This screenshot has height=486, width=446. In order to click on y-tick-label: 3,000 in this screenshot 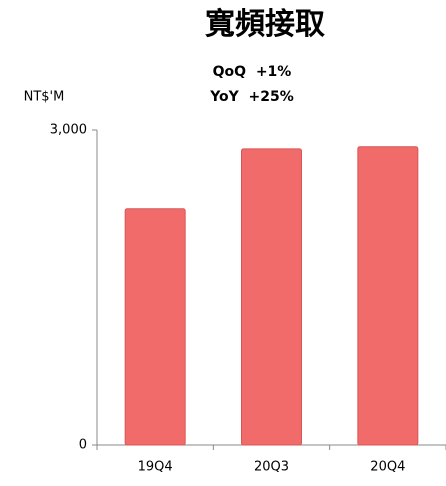, I will do `click(68, 130)`.